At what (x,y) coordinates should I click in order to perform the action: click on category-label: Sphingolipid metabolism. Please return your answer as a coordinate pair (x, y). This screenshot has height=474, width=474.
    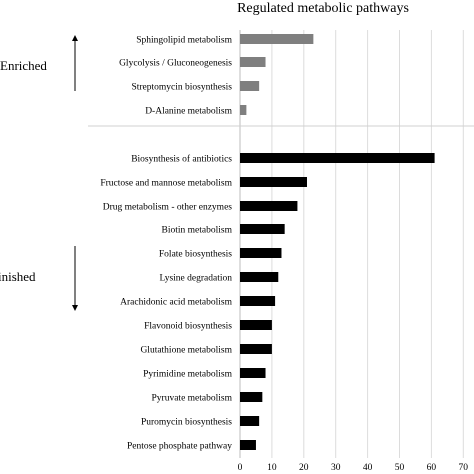
    Looking at the image, I should click on (184, 41).